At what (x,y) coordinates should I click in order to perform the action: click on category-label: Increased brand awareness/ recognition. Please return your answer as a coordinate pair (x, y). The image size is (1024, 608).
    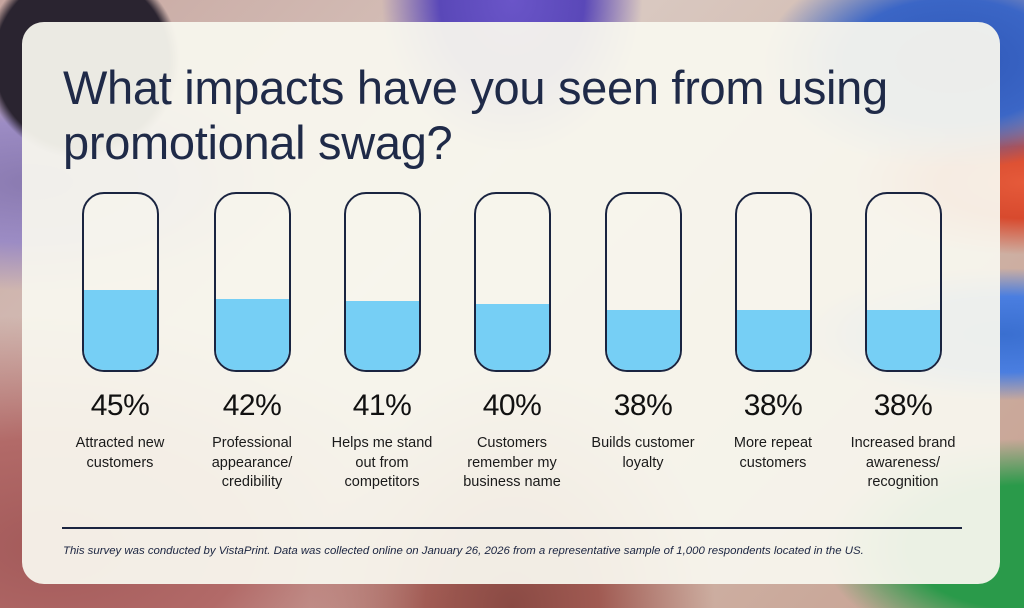
    Looking at the image, I should click on (903, 462).